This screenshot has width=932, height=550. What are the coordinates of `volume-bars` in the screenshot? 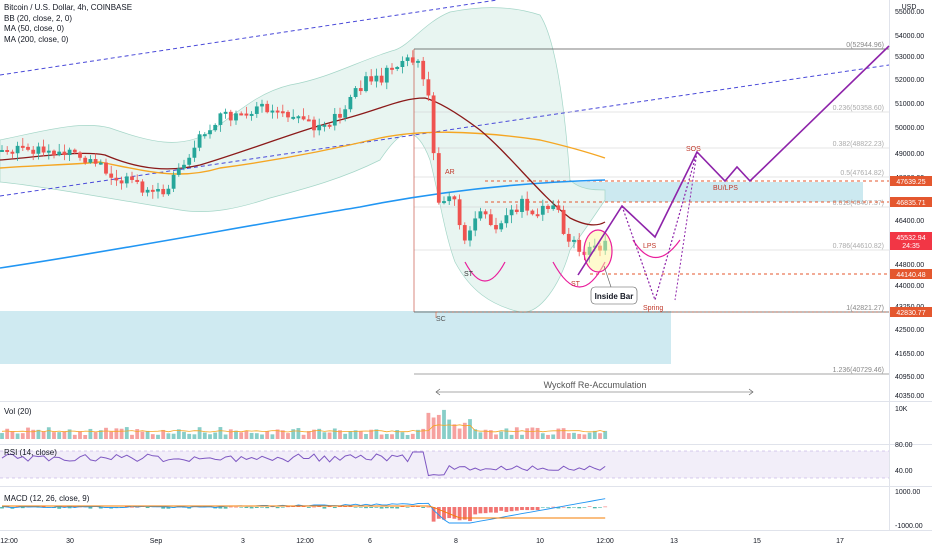 It's located at (304, 424).